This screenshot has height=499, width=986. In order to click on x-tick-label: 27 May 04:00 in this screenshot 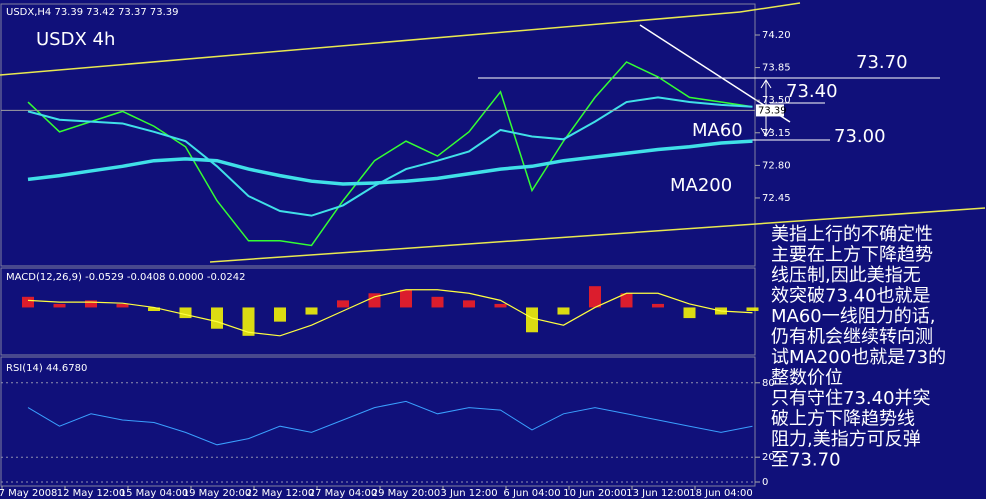, I will do `click(343, 493)`.